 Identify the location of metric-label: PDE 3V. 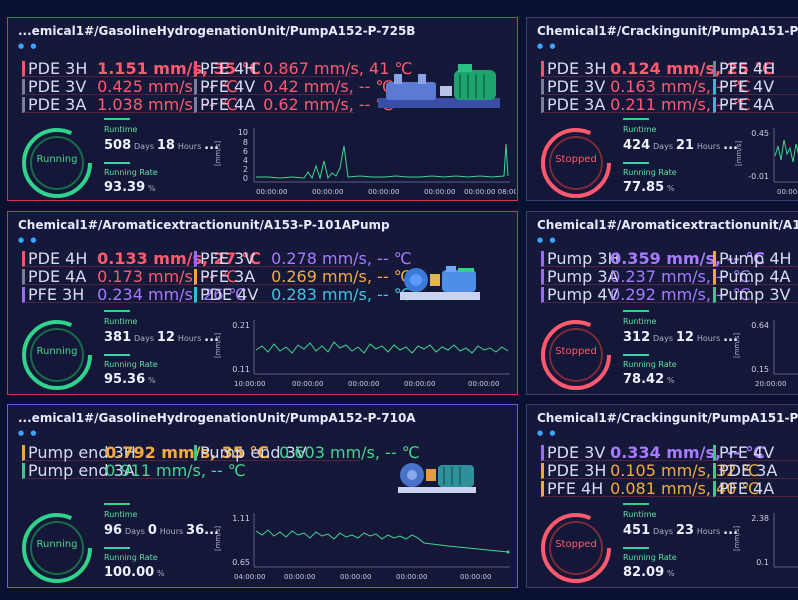
(57, 86).